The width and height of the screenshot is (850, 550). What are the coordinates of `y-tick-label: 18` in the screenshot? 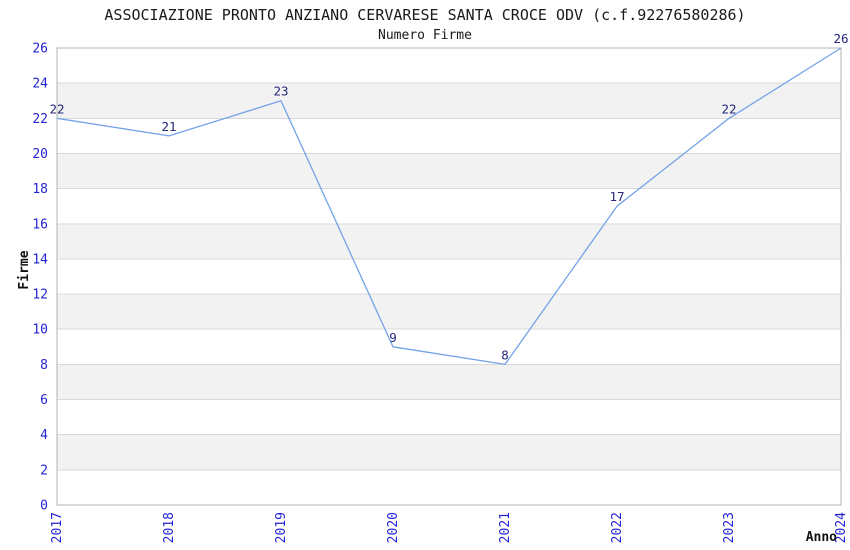 It's located at (40, 189).